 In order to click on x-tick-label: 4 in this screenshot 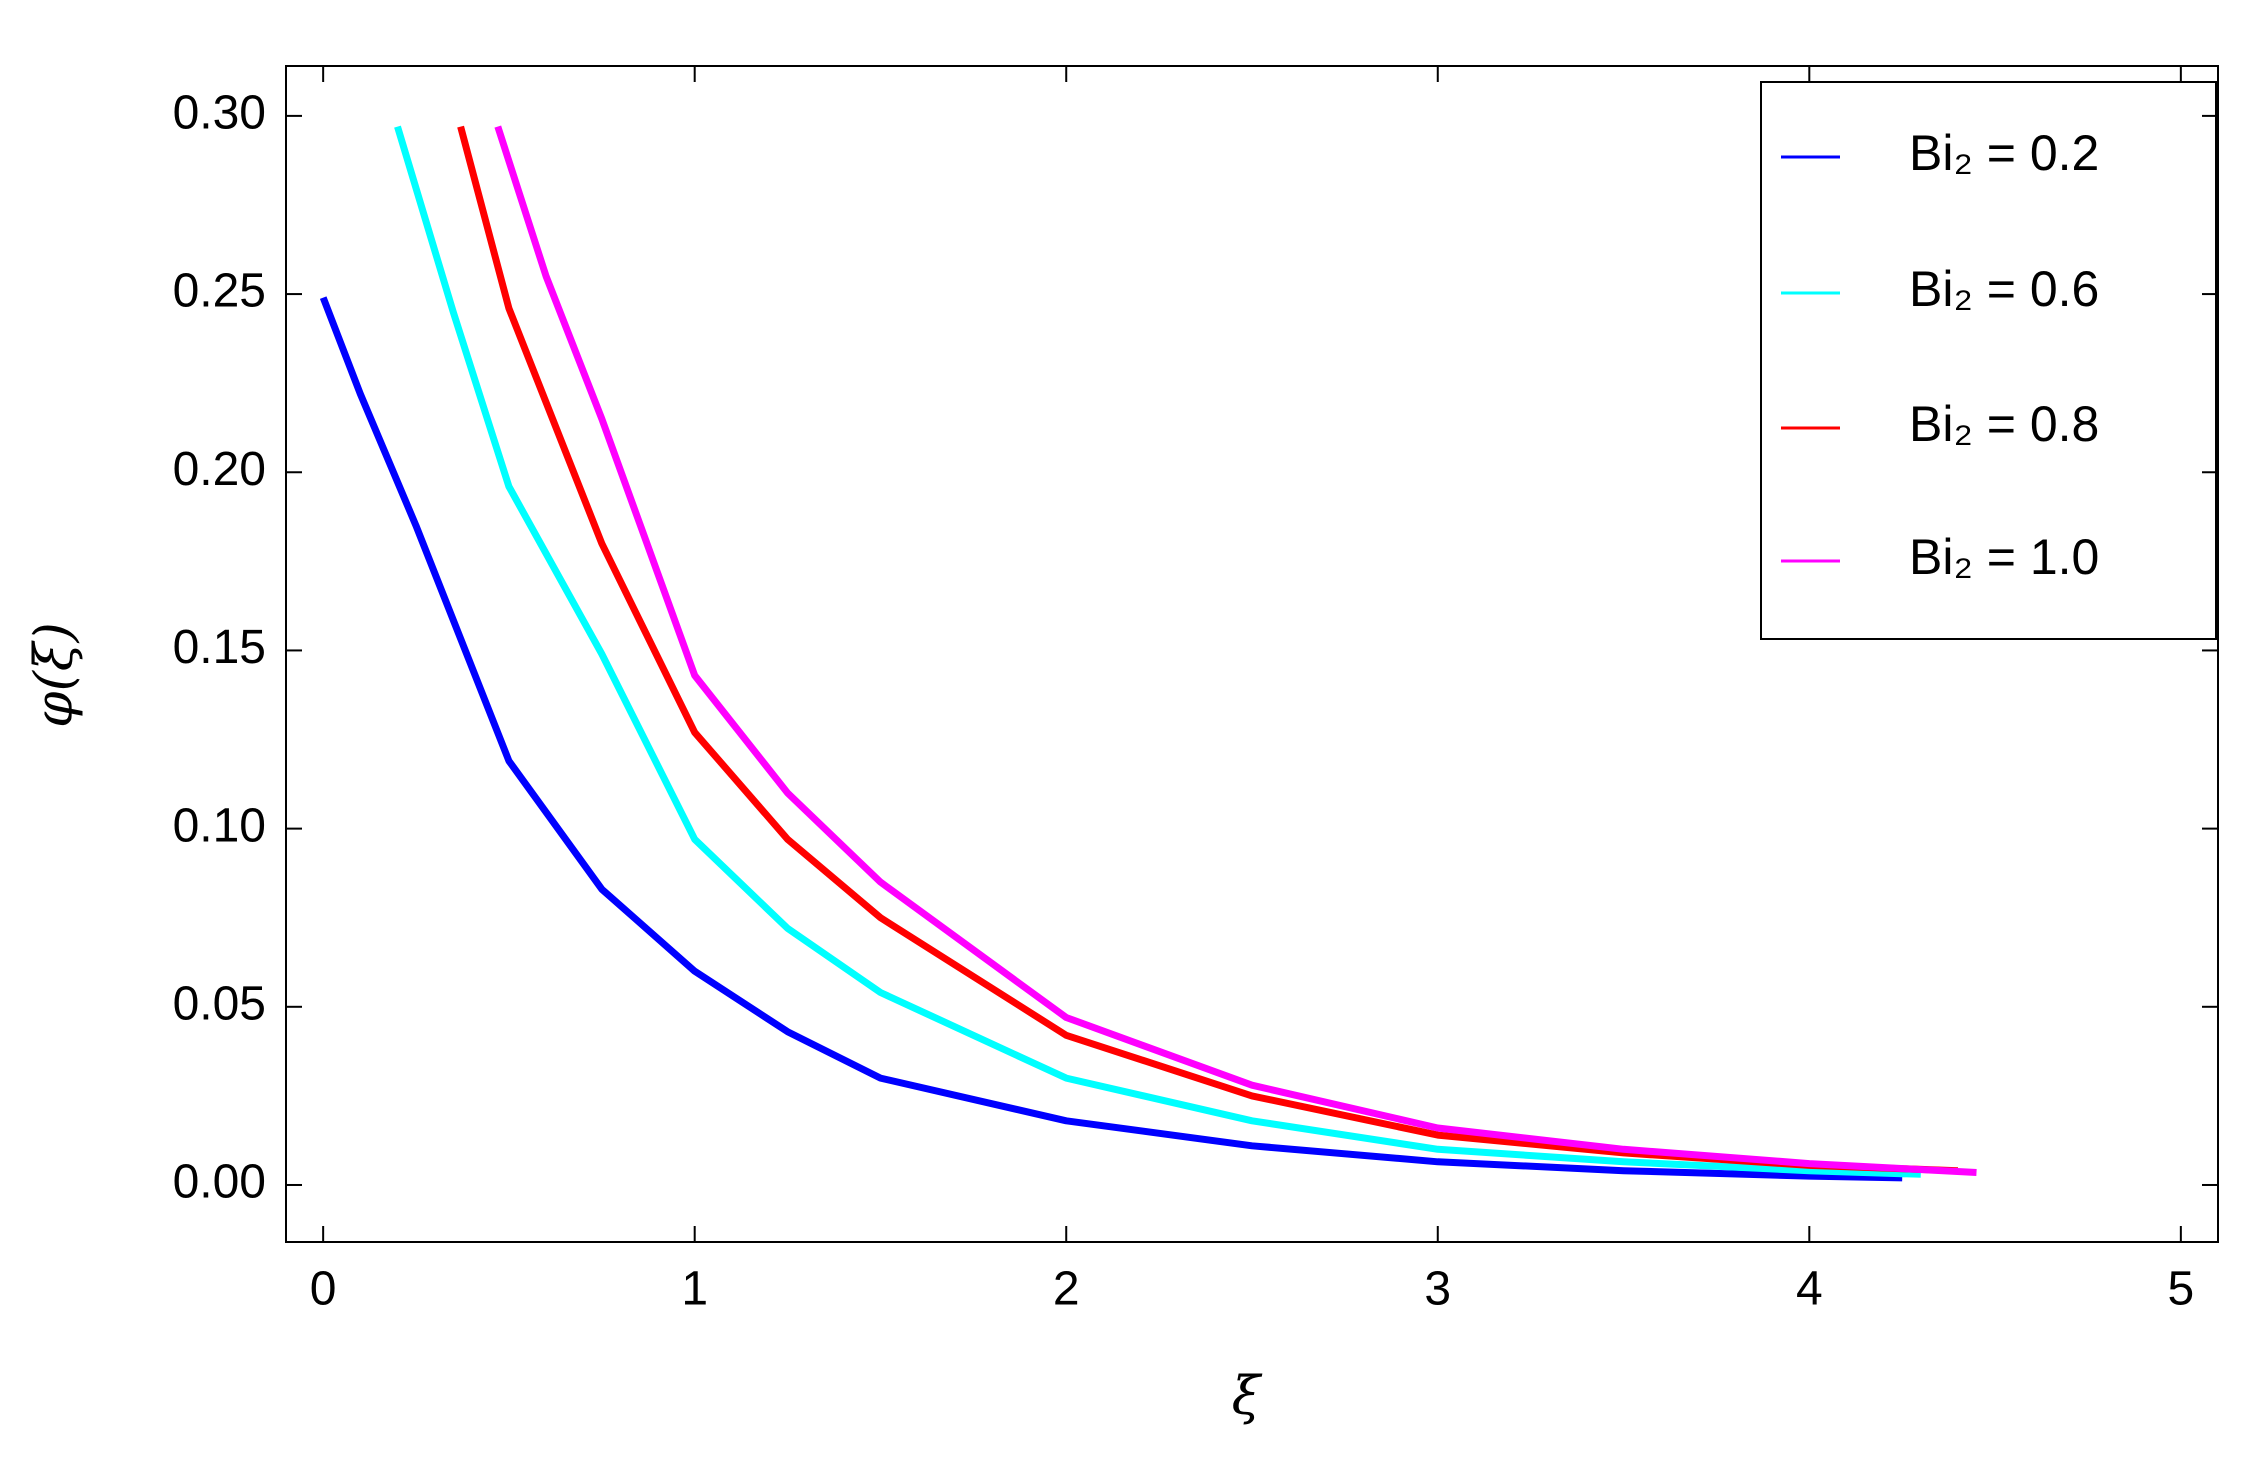, I will do `click(1809, 1289)`.